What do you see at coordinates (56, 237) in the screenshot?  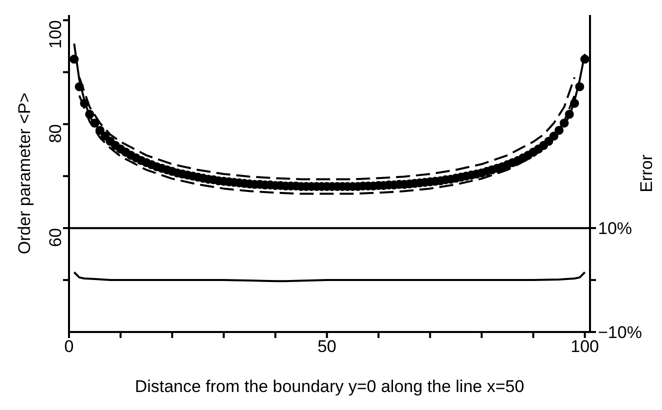 I see `y-tick-label: 60` at bounding box center [56, 237].